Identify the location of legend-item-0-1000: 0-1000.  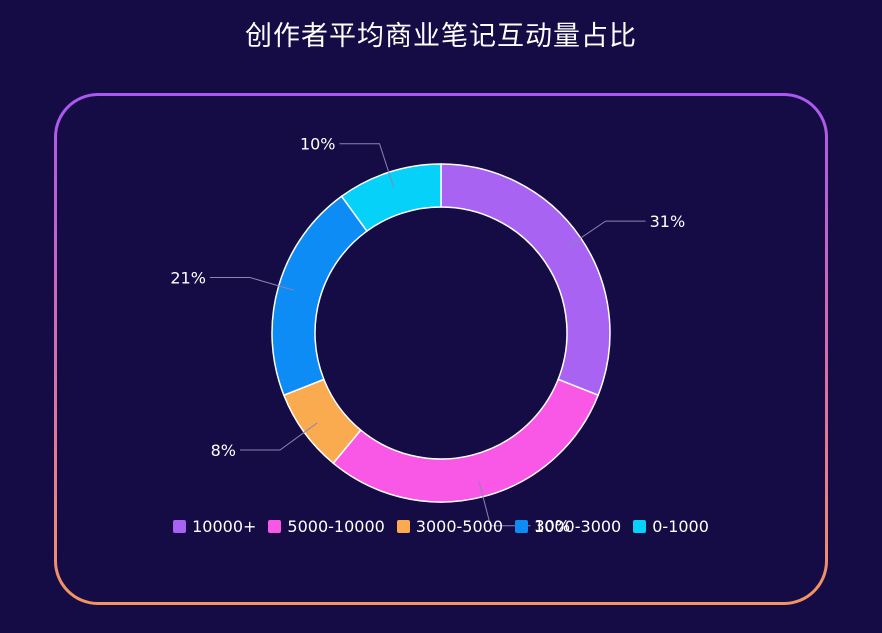
(671, 526).